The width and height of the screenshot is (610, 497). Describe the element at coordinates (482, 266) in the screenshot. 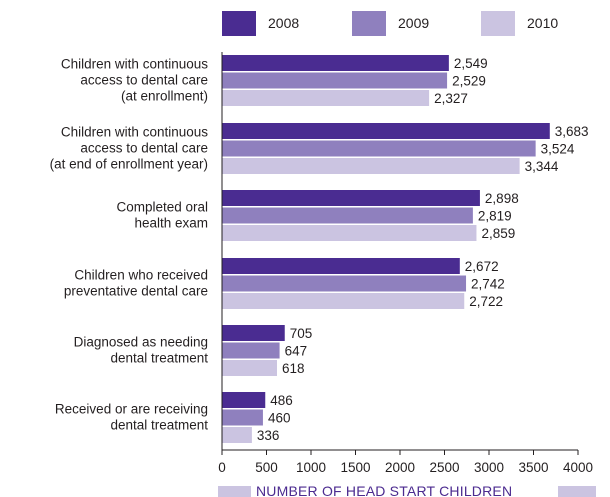

I see `value-label-2008-cat-4: 2,672` at that location.